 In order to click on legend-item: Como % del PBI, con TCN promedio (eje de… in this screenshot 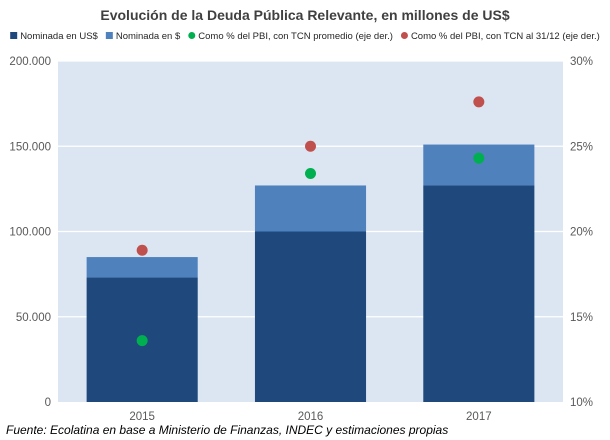, I will do `click(290, 36)`.